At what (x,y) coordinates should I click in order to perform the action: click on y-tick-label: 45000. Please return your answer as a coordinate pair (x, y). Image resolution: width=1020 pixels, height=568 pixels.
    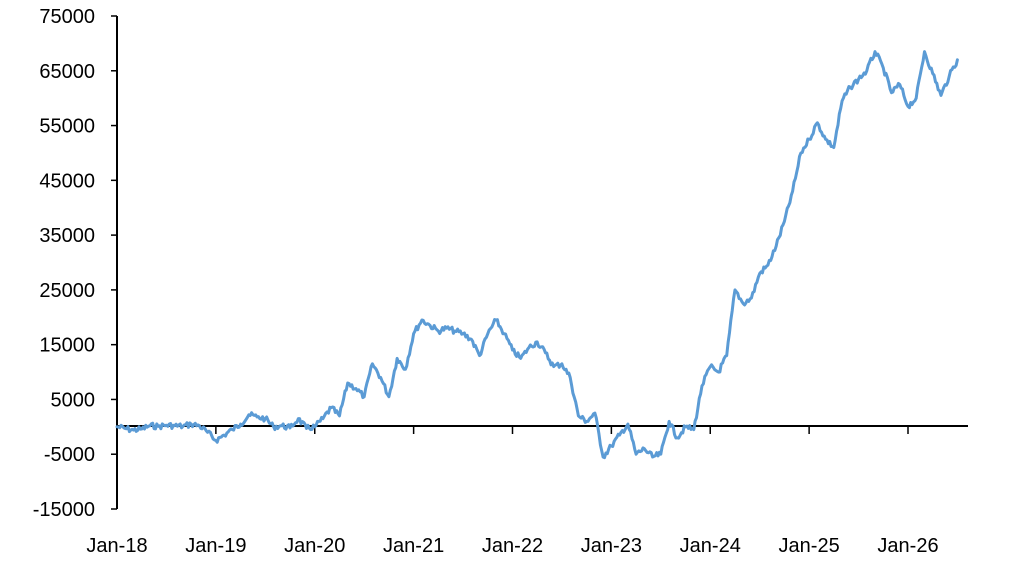
    Looking at the image, I should click on (67, 181).